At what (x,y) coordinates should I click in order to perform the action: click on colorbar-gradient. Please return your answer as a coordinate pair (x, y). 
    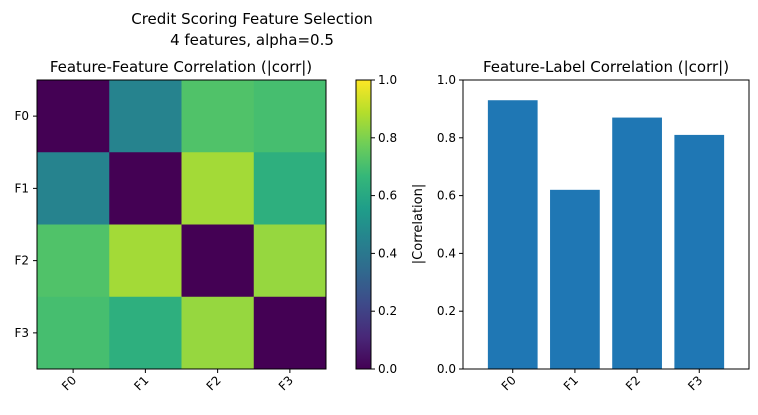
    Looking at the image, I should click on (363, 224).